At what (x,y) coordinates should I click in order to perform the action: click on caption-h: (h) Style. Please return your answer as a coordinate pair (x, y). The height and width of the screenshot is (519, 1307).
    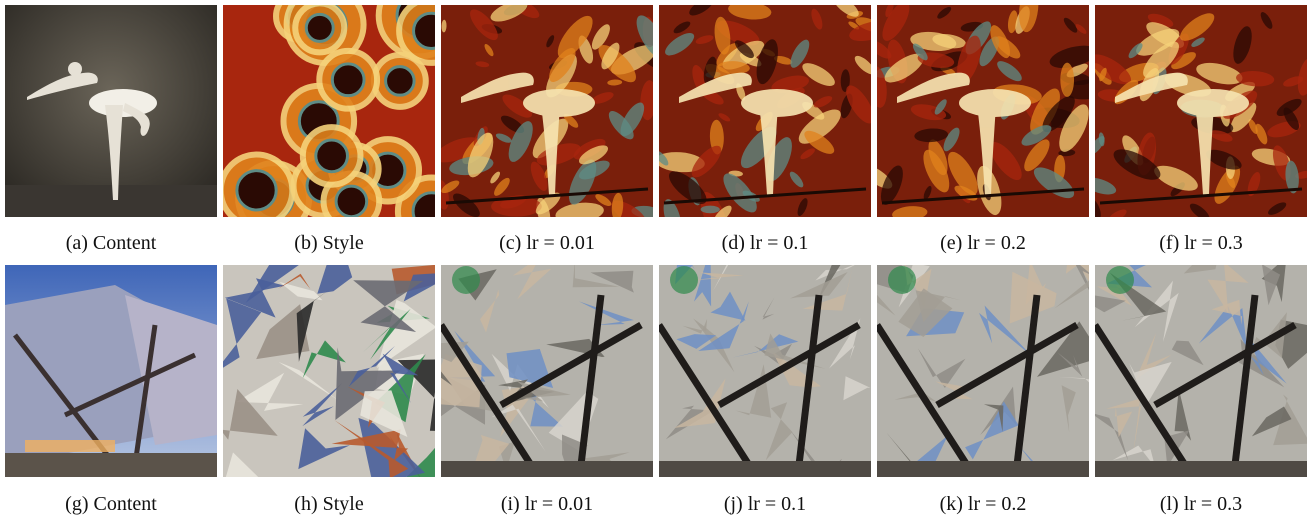
    Looking at the image, I should click on (329, 504).